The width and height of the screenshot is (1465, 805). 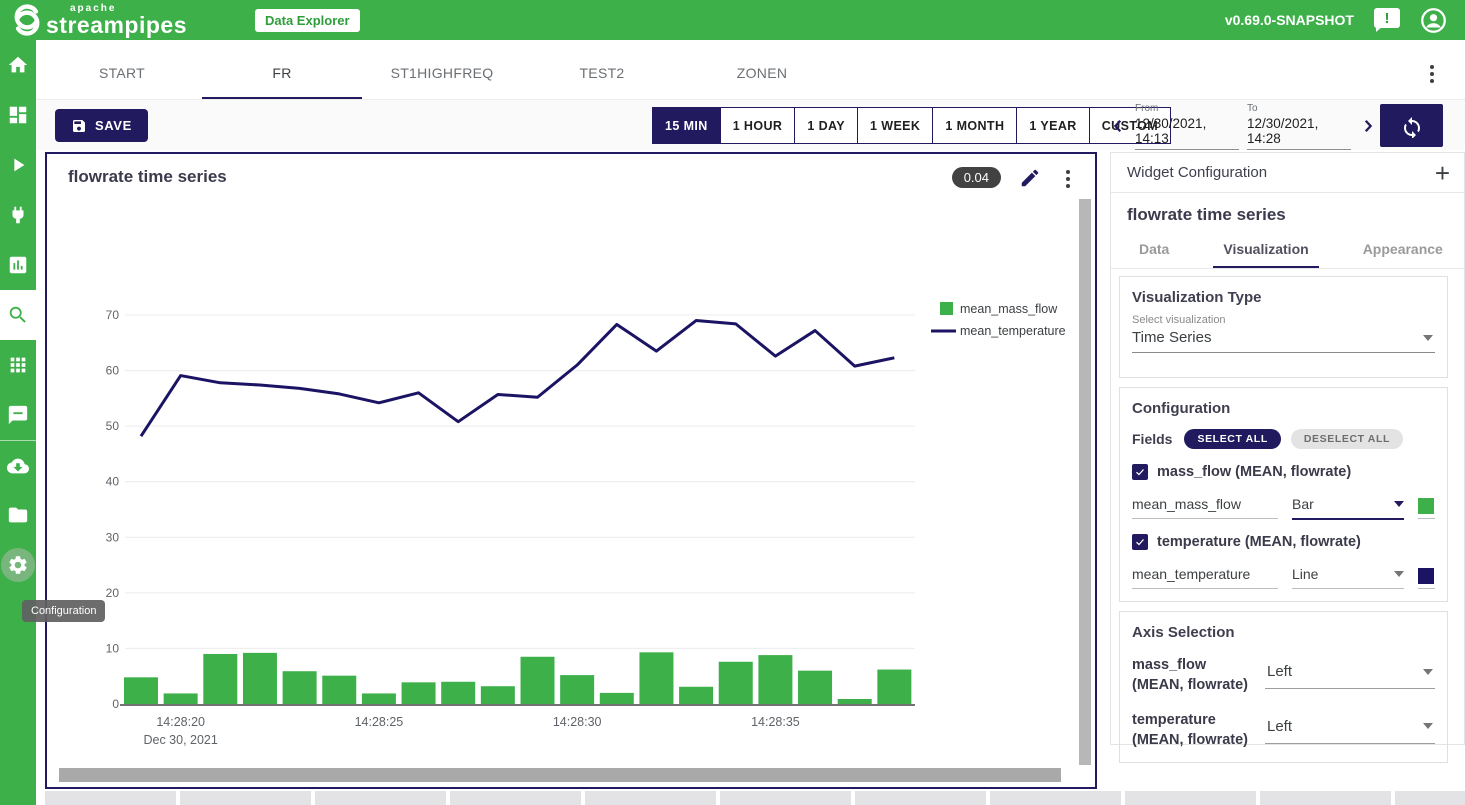 I want to click on sidebar-item-pipelines, so click(x=18, y=165).